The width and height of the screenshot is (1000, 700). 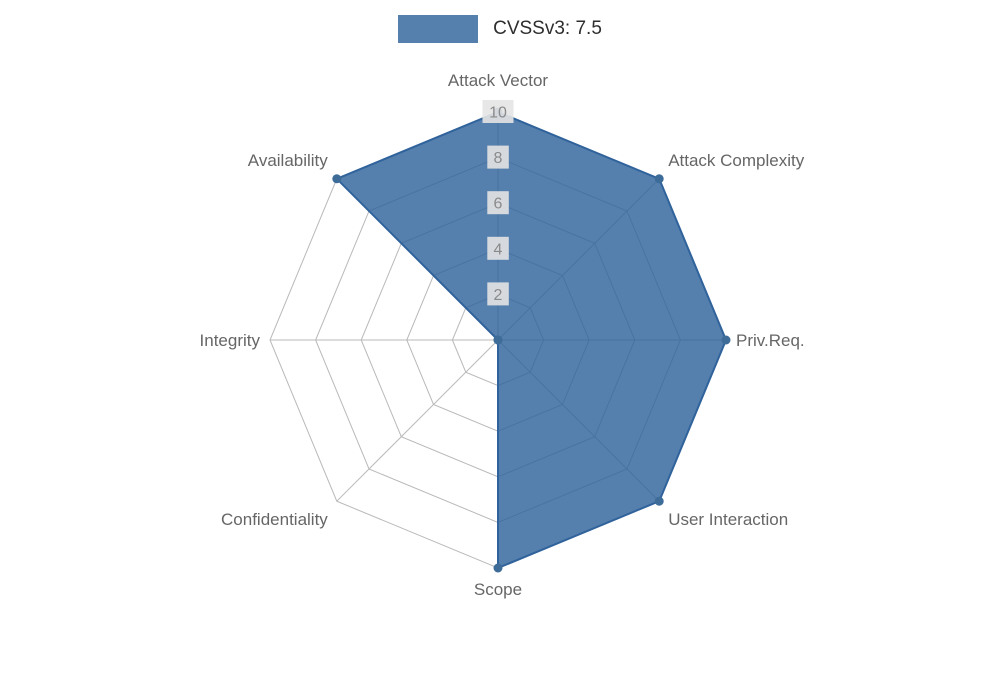 I want to click on chart-legend: CVSSv3: 7.5, so click(x=500, y=29).